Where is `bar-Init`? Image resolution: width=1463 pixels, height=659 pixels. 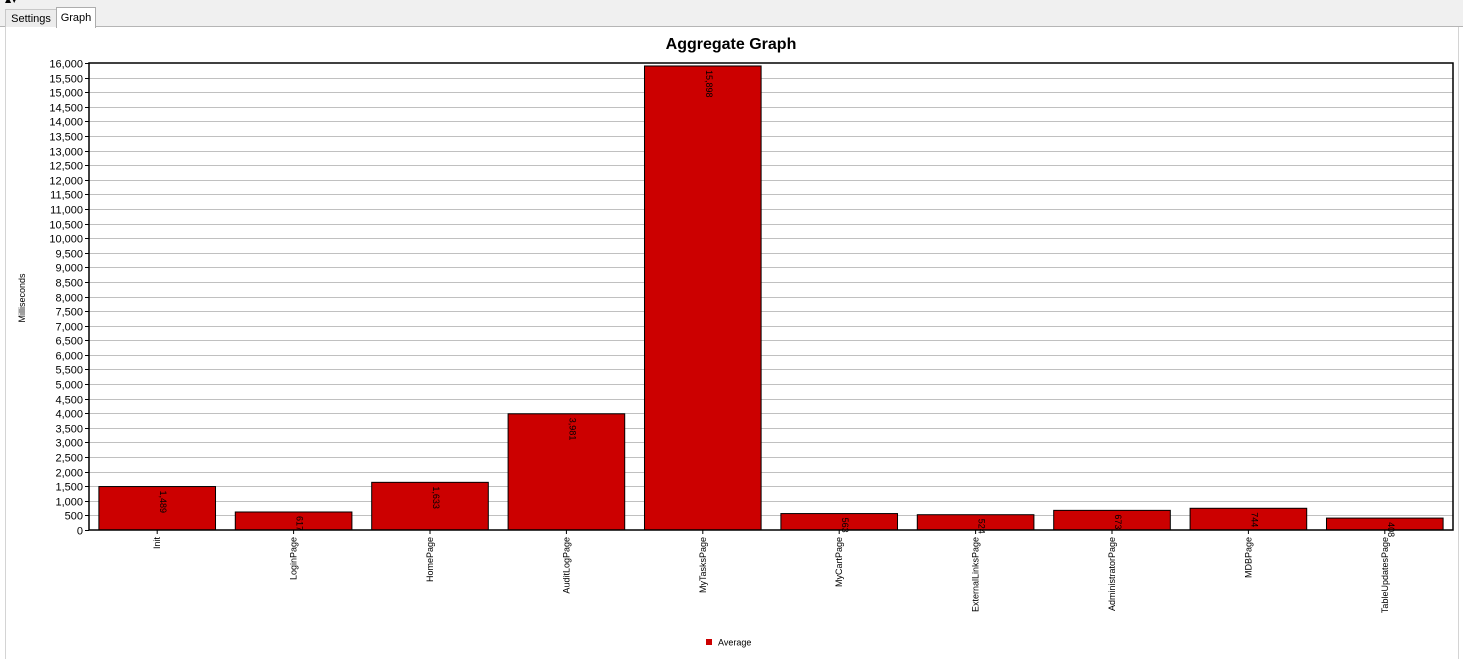
bar-Init is located at coordinates (157, 508).